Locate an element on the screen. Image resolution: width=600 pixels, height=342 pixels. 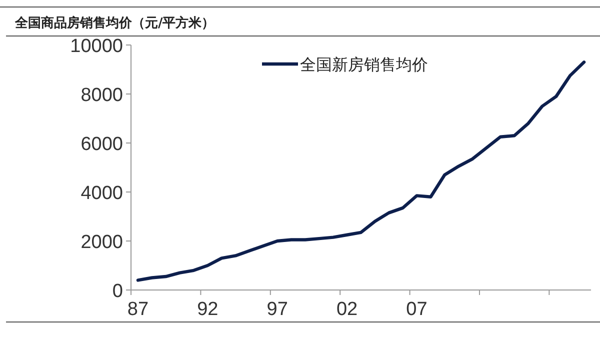
y-tick-label: 2000 is located at coordinates (101, 242).